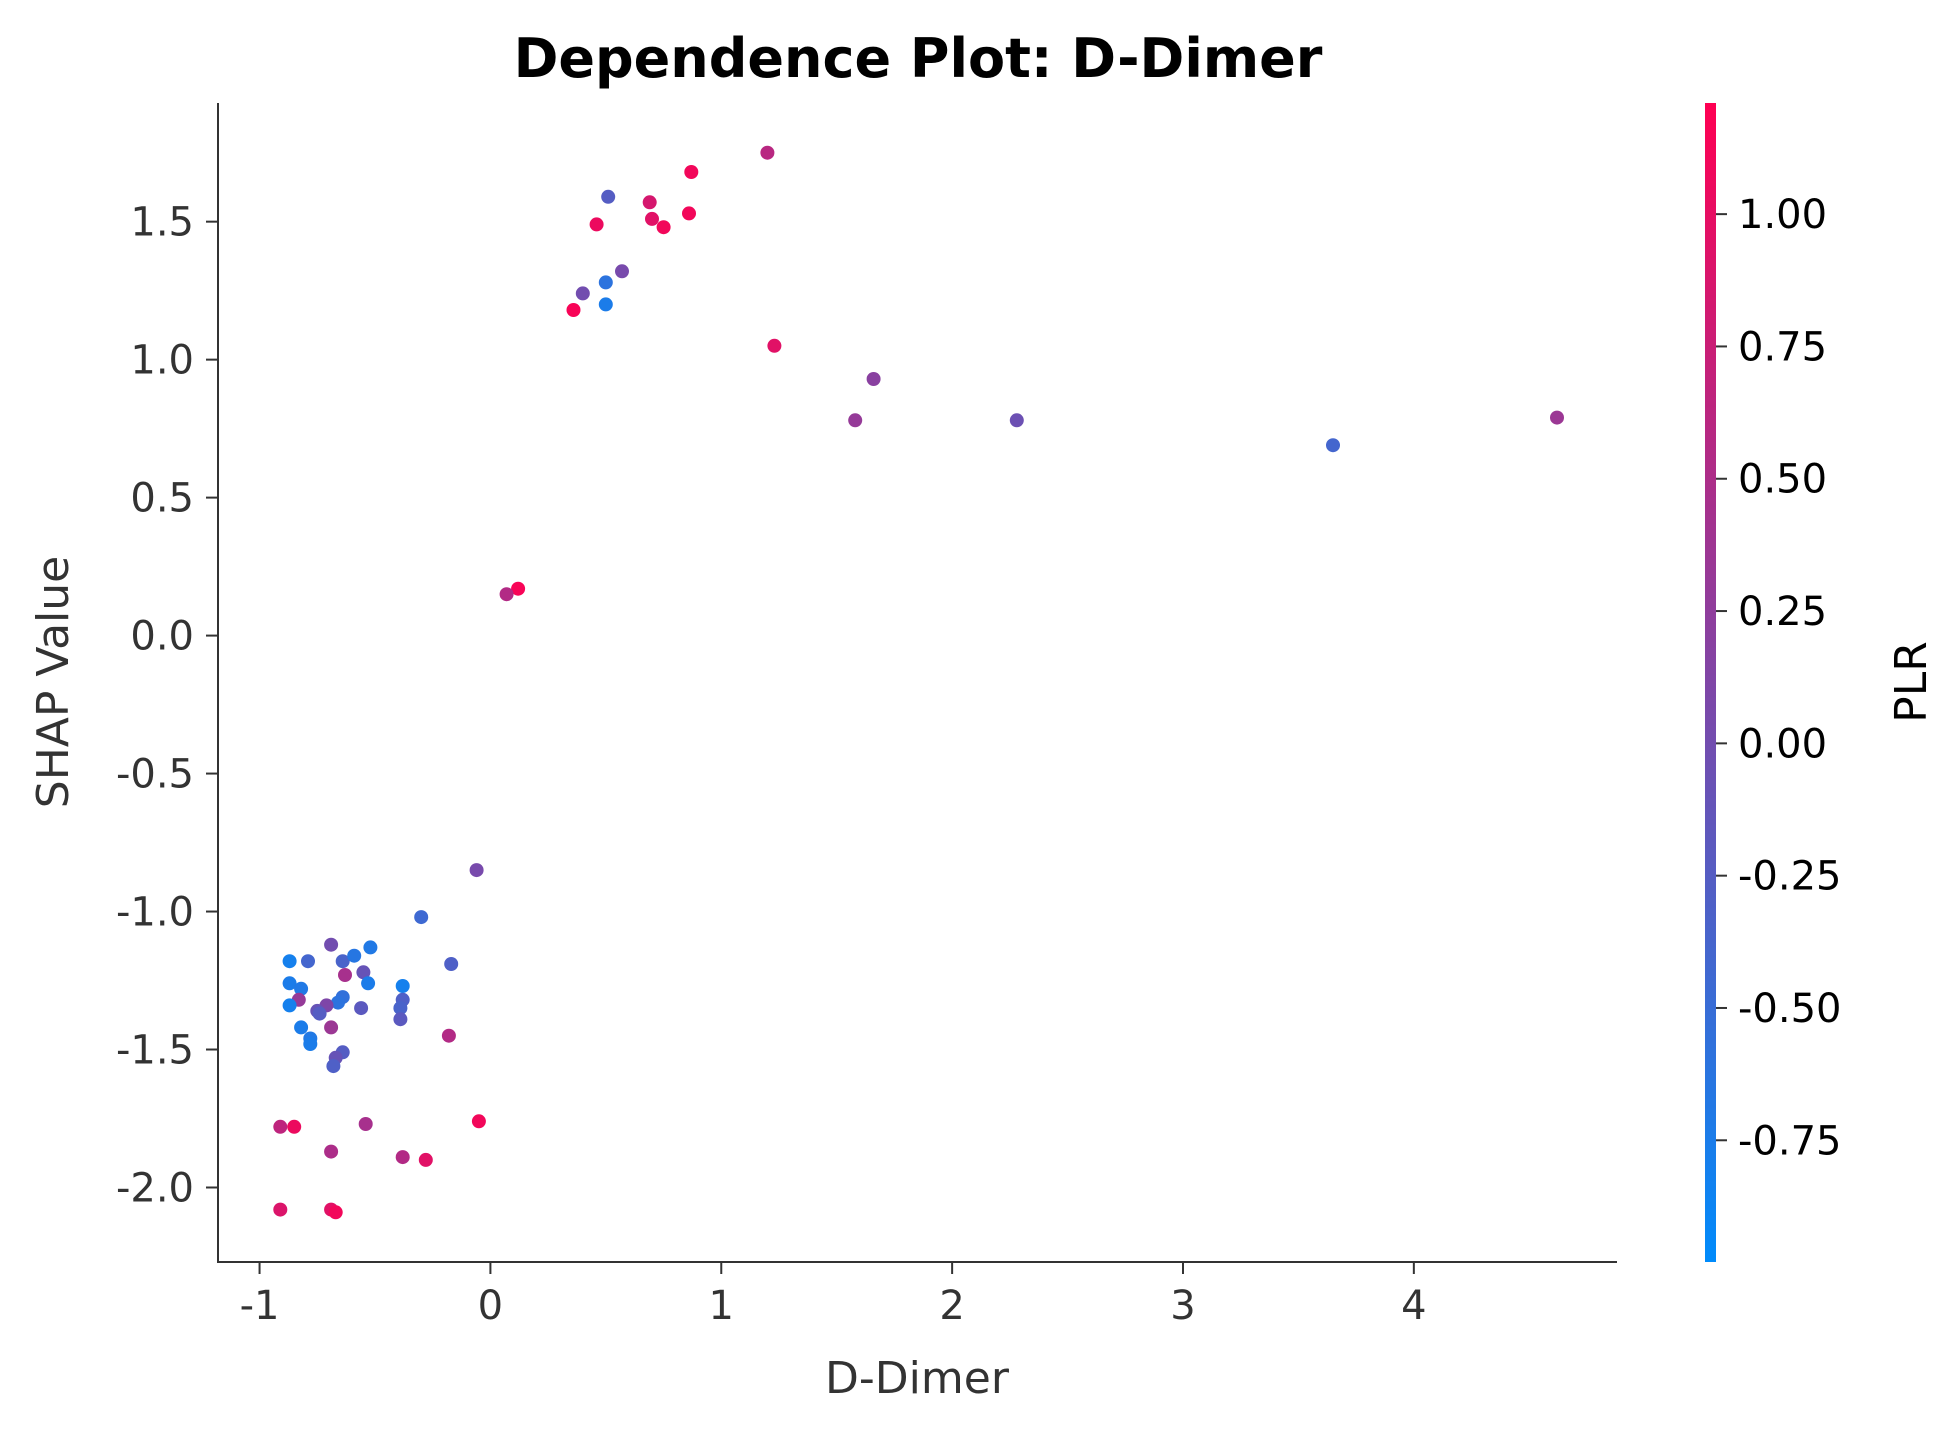 The image size is (1960, 1432). I want to click on y-tick-label: 0.5, so click(162, 499).